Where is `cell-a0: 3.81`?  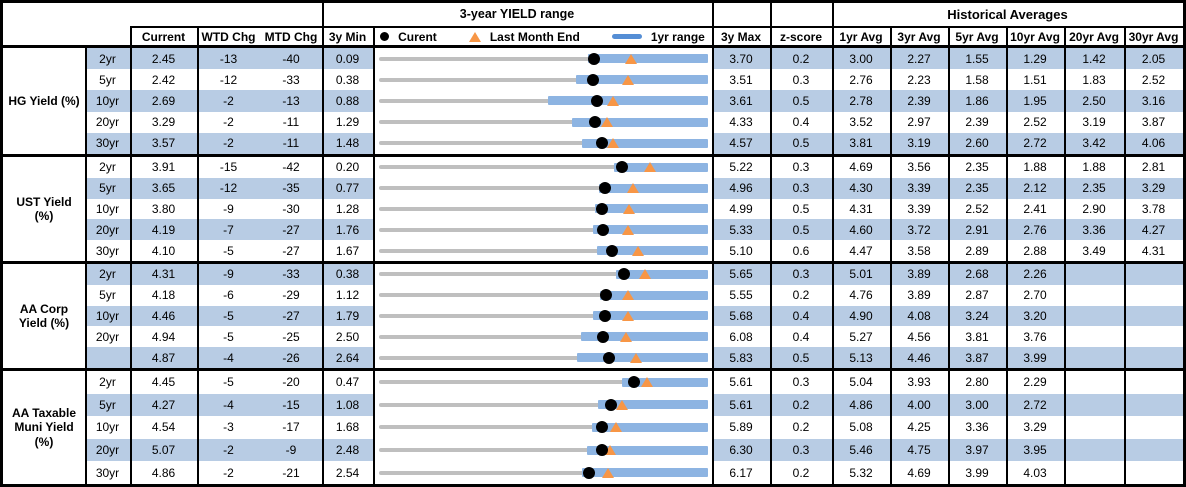
cell-a0: 3.81 is located at coordinates (861, 143).